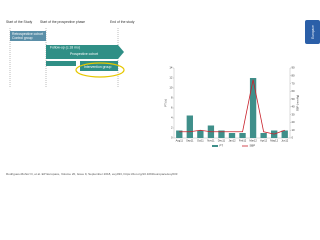 This screenshot has height=240, width=320. What do you see at coordinates (293, 138) in the screenshot?
I see `y2-tick-label: 0` at bounding box center [293, 138].